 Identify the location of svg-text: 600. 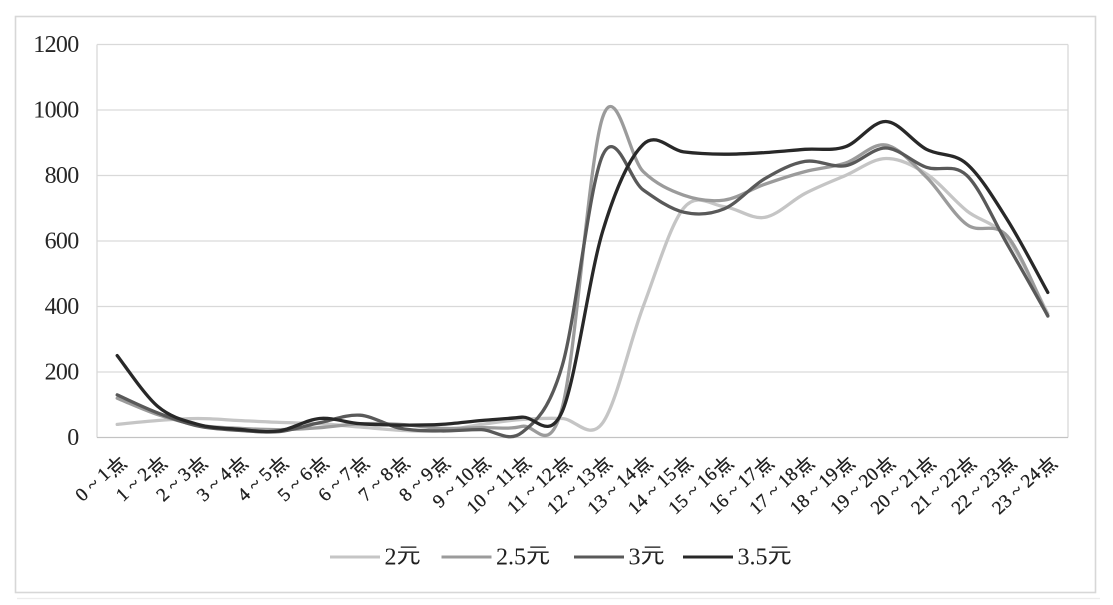
(62, 241).